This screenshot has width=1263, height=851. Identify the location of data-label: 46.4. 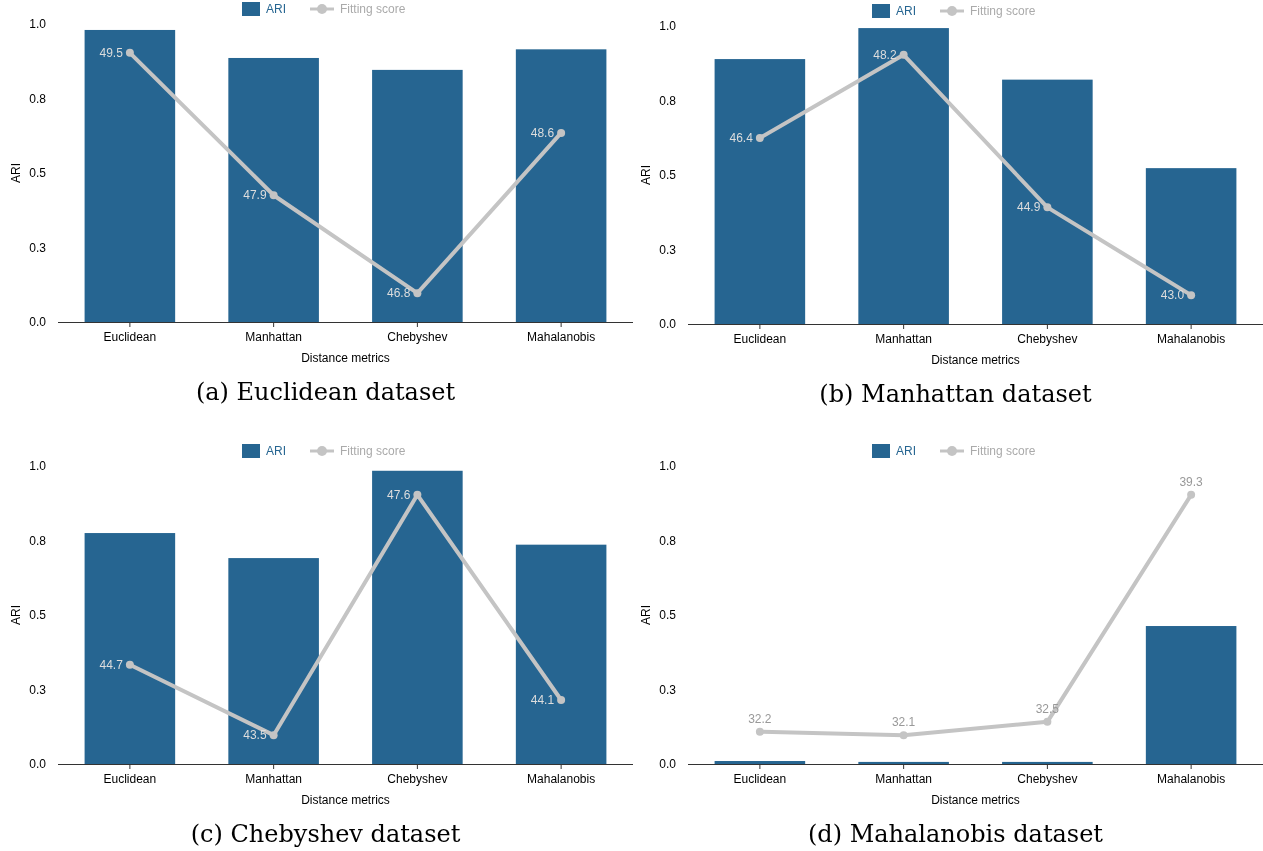
(741, 138).